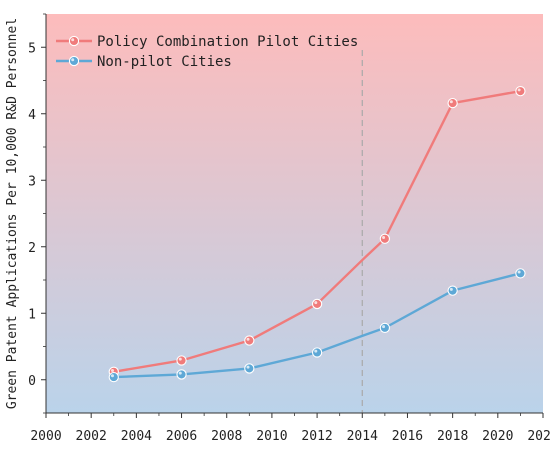  Describe the element at coordinates (32, 48) in the screenshot. I see `y-tick-label: 5` at that location.